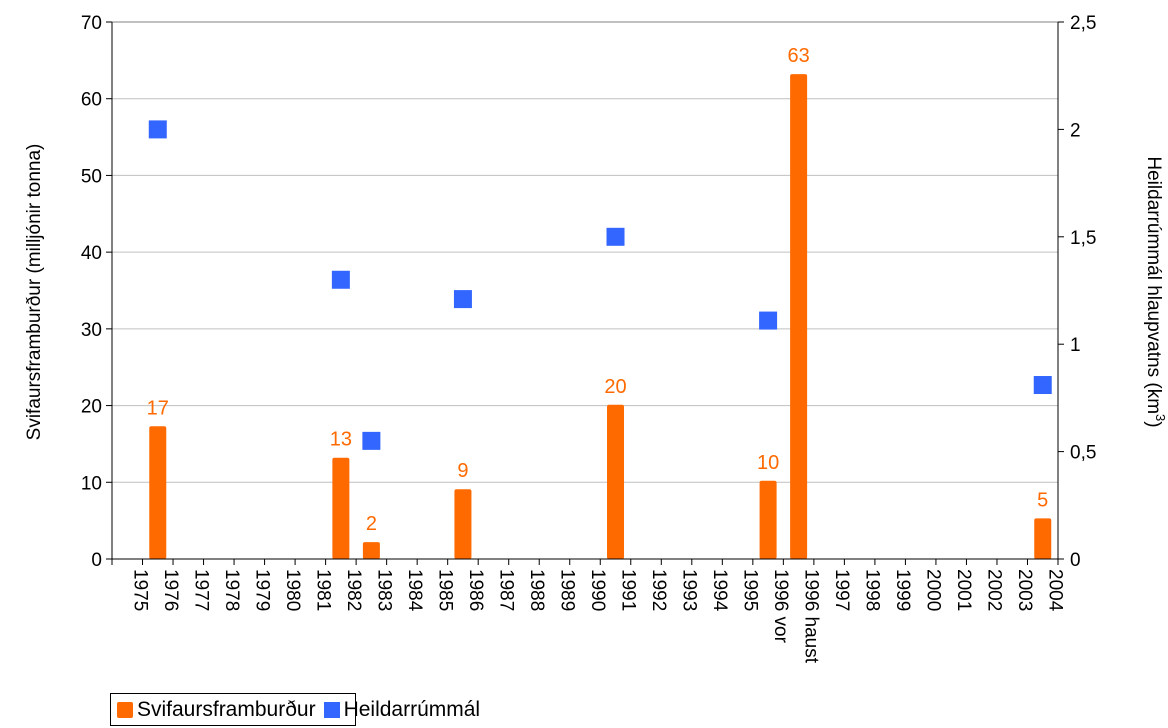 The width and height of the screenshot is (1168, 728). What do you see at coordinates (1024, 590) in the screenshot?
I see `x-tick-label: 2003` at bounding box center [1024, 590].